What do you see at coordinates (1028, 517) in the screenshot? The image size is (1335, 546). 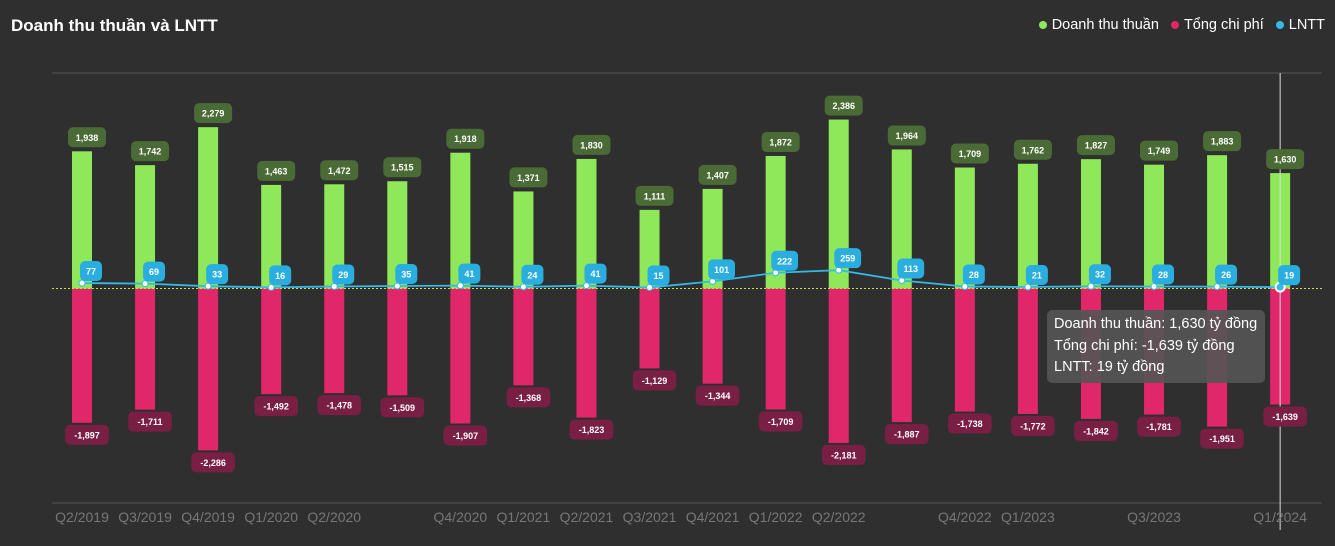 I see `x-tick-label: Q1/2023` at bounding box center [1028, 517].